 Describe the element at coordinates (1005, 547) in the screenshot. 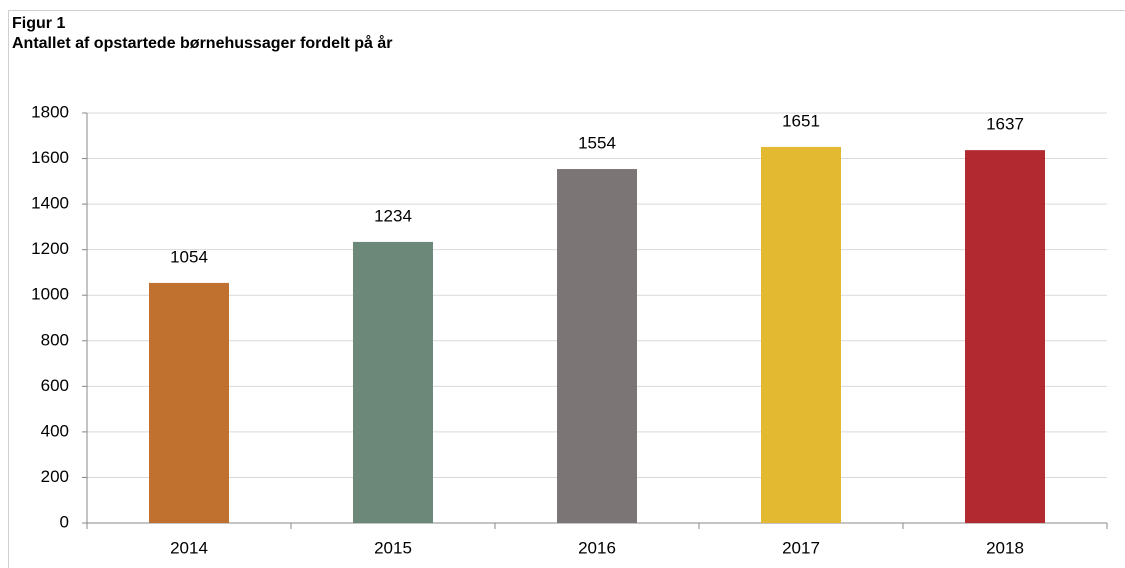

I see `x-tick-label: 2018` at that location.